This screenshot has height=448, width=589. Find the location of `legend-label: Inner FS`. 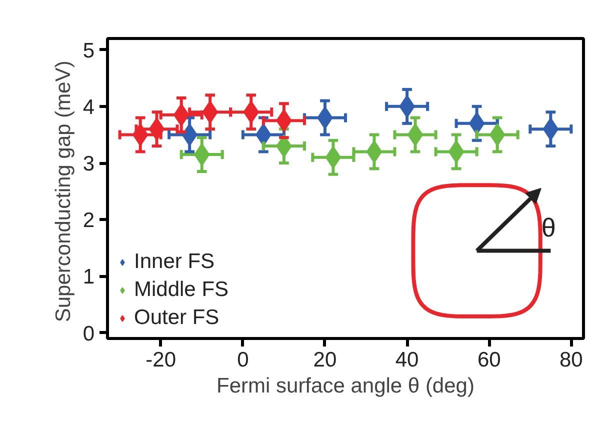

legend-label: Inner FS is located at coordinates (174, 262).